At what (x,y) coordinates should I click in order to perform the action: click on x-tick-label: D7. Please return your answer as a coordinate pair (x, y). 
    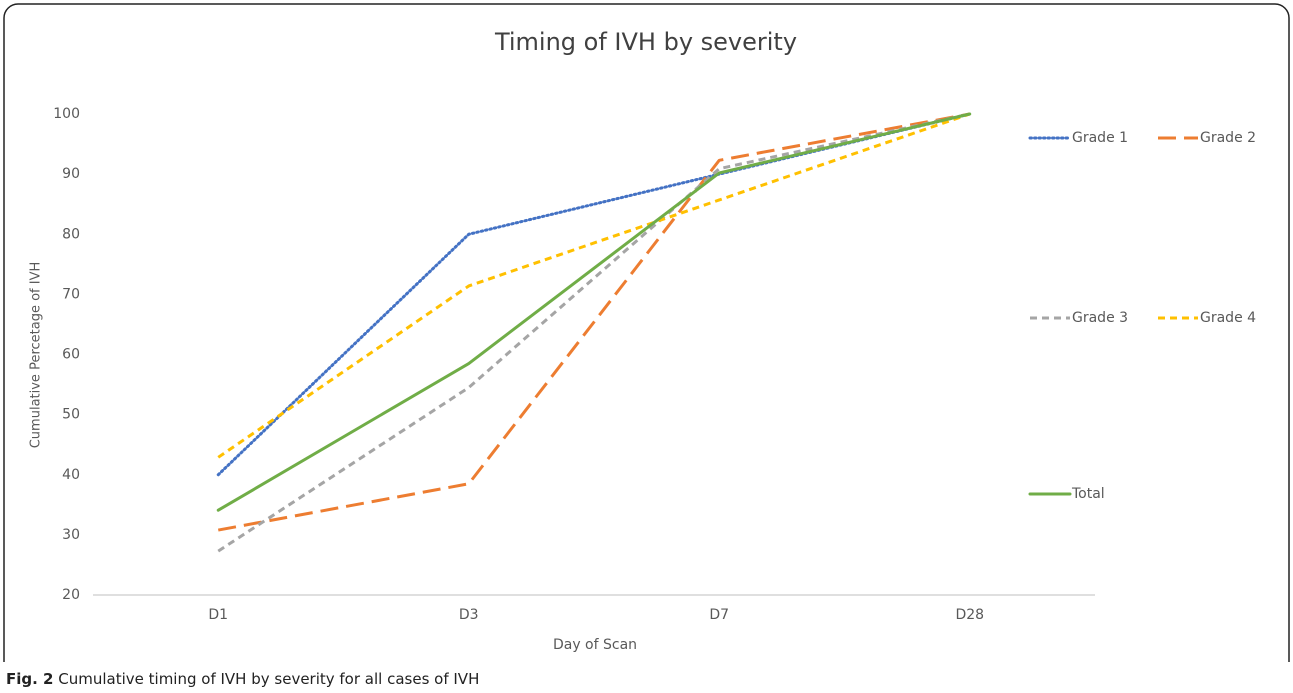
    Looking at the image, I should click on (719, 615).